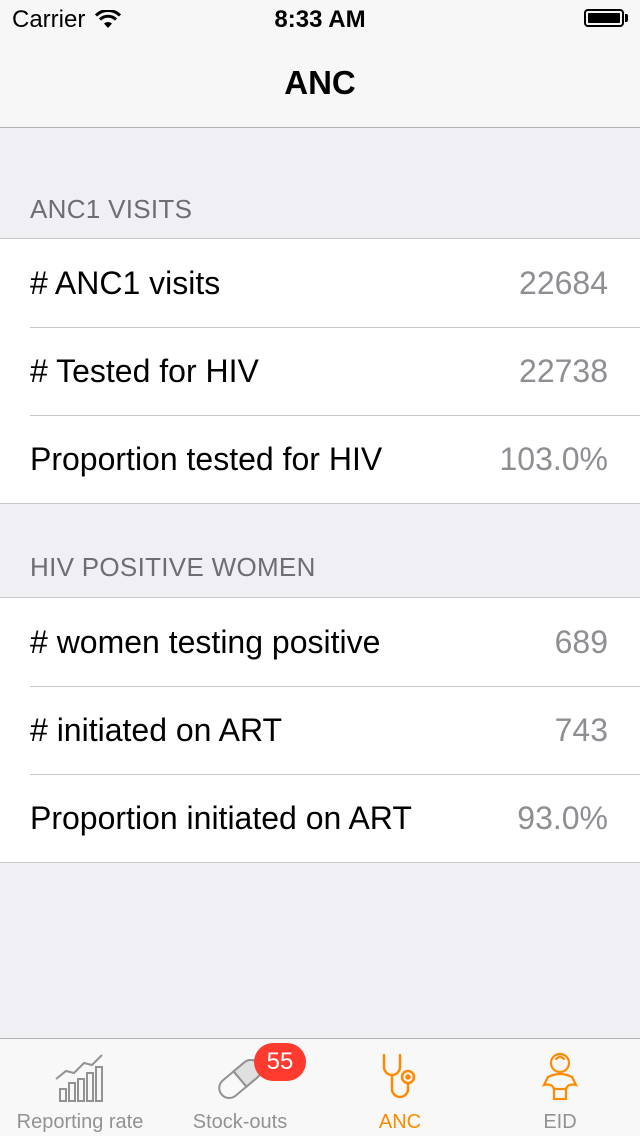  I want to click on table-row: # ANC1 visits 22684, so click(320, 283).